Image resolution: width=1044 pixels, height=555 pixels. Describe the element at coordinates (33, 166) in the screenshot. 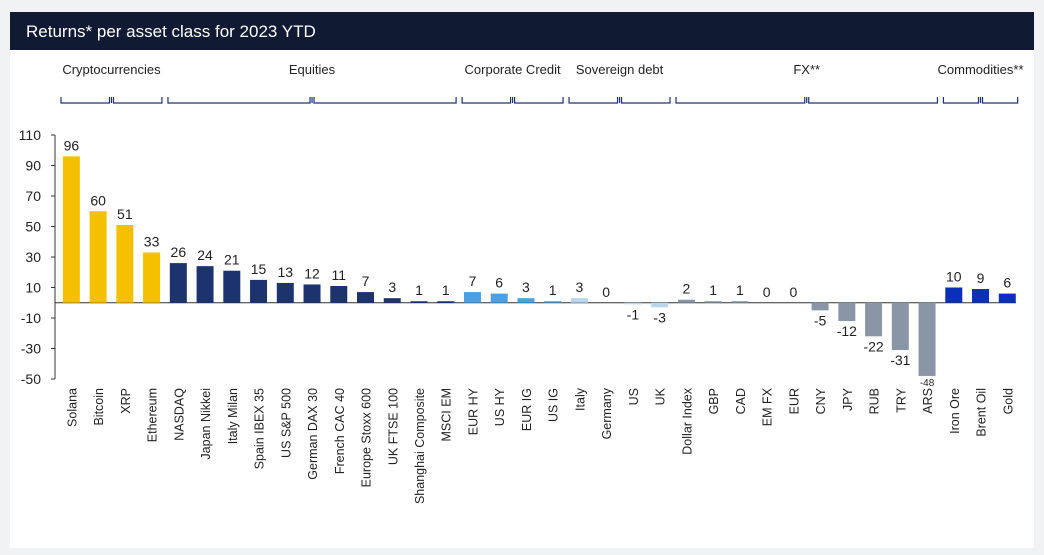

I see `y-tick-label: 90` at that location.